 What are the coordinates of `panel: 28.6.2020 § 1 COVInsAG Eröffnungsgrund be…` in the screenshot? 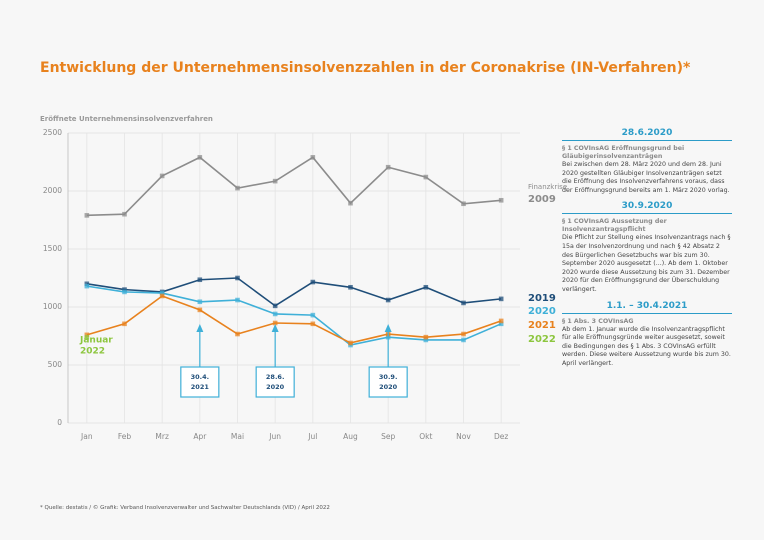 It's located at (647, 161).